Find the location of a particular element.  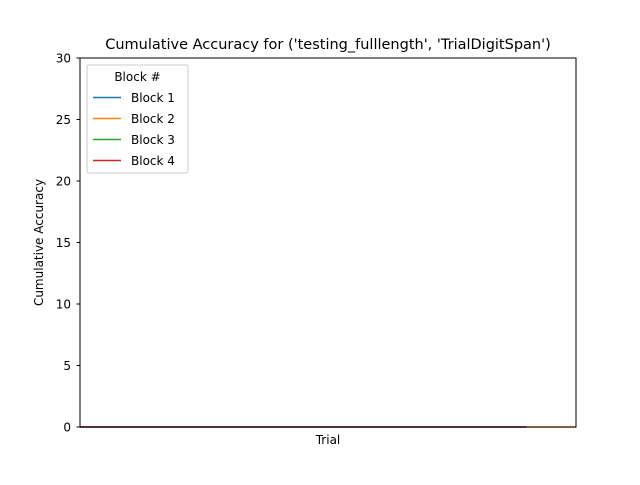

y-tick-label: 20 is located at coordinates (63, 182).